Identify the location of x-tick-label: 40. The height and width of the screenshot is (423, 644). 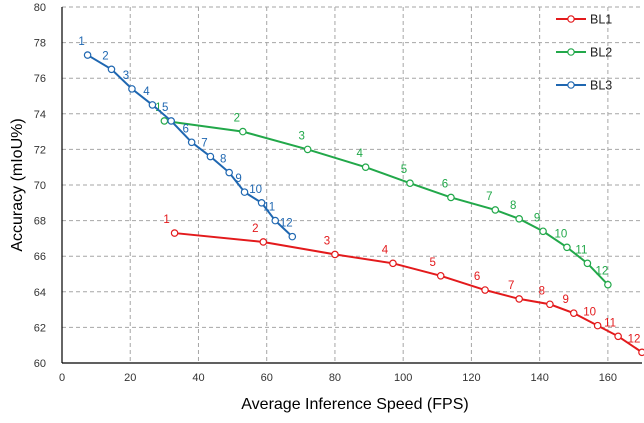
(198, 378).